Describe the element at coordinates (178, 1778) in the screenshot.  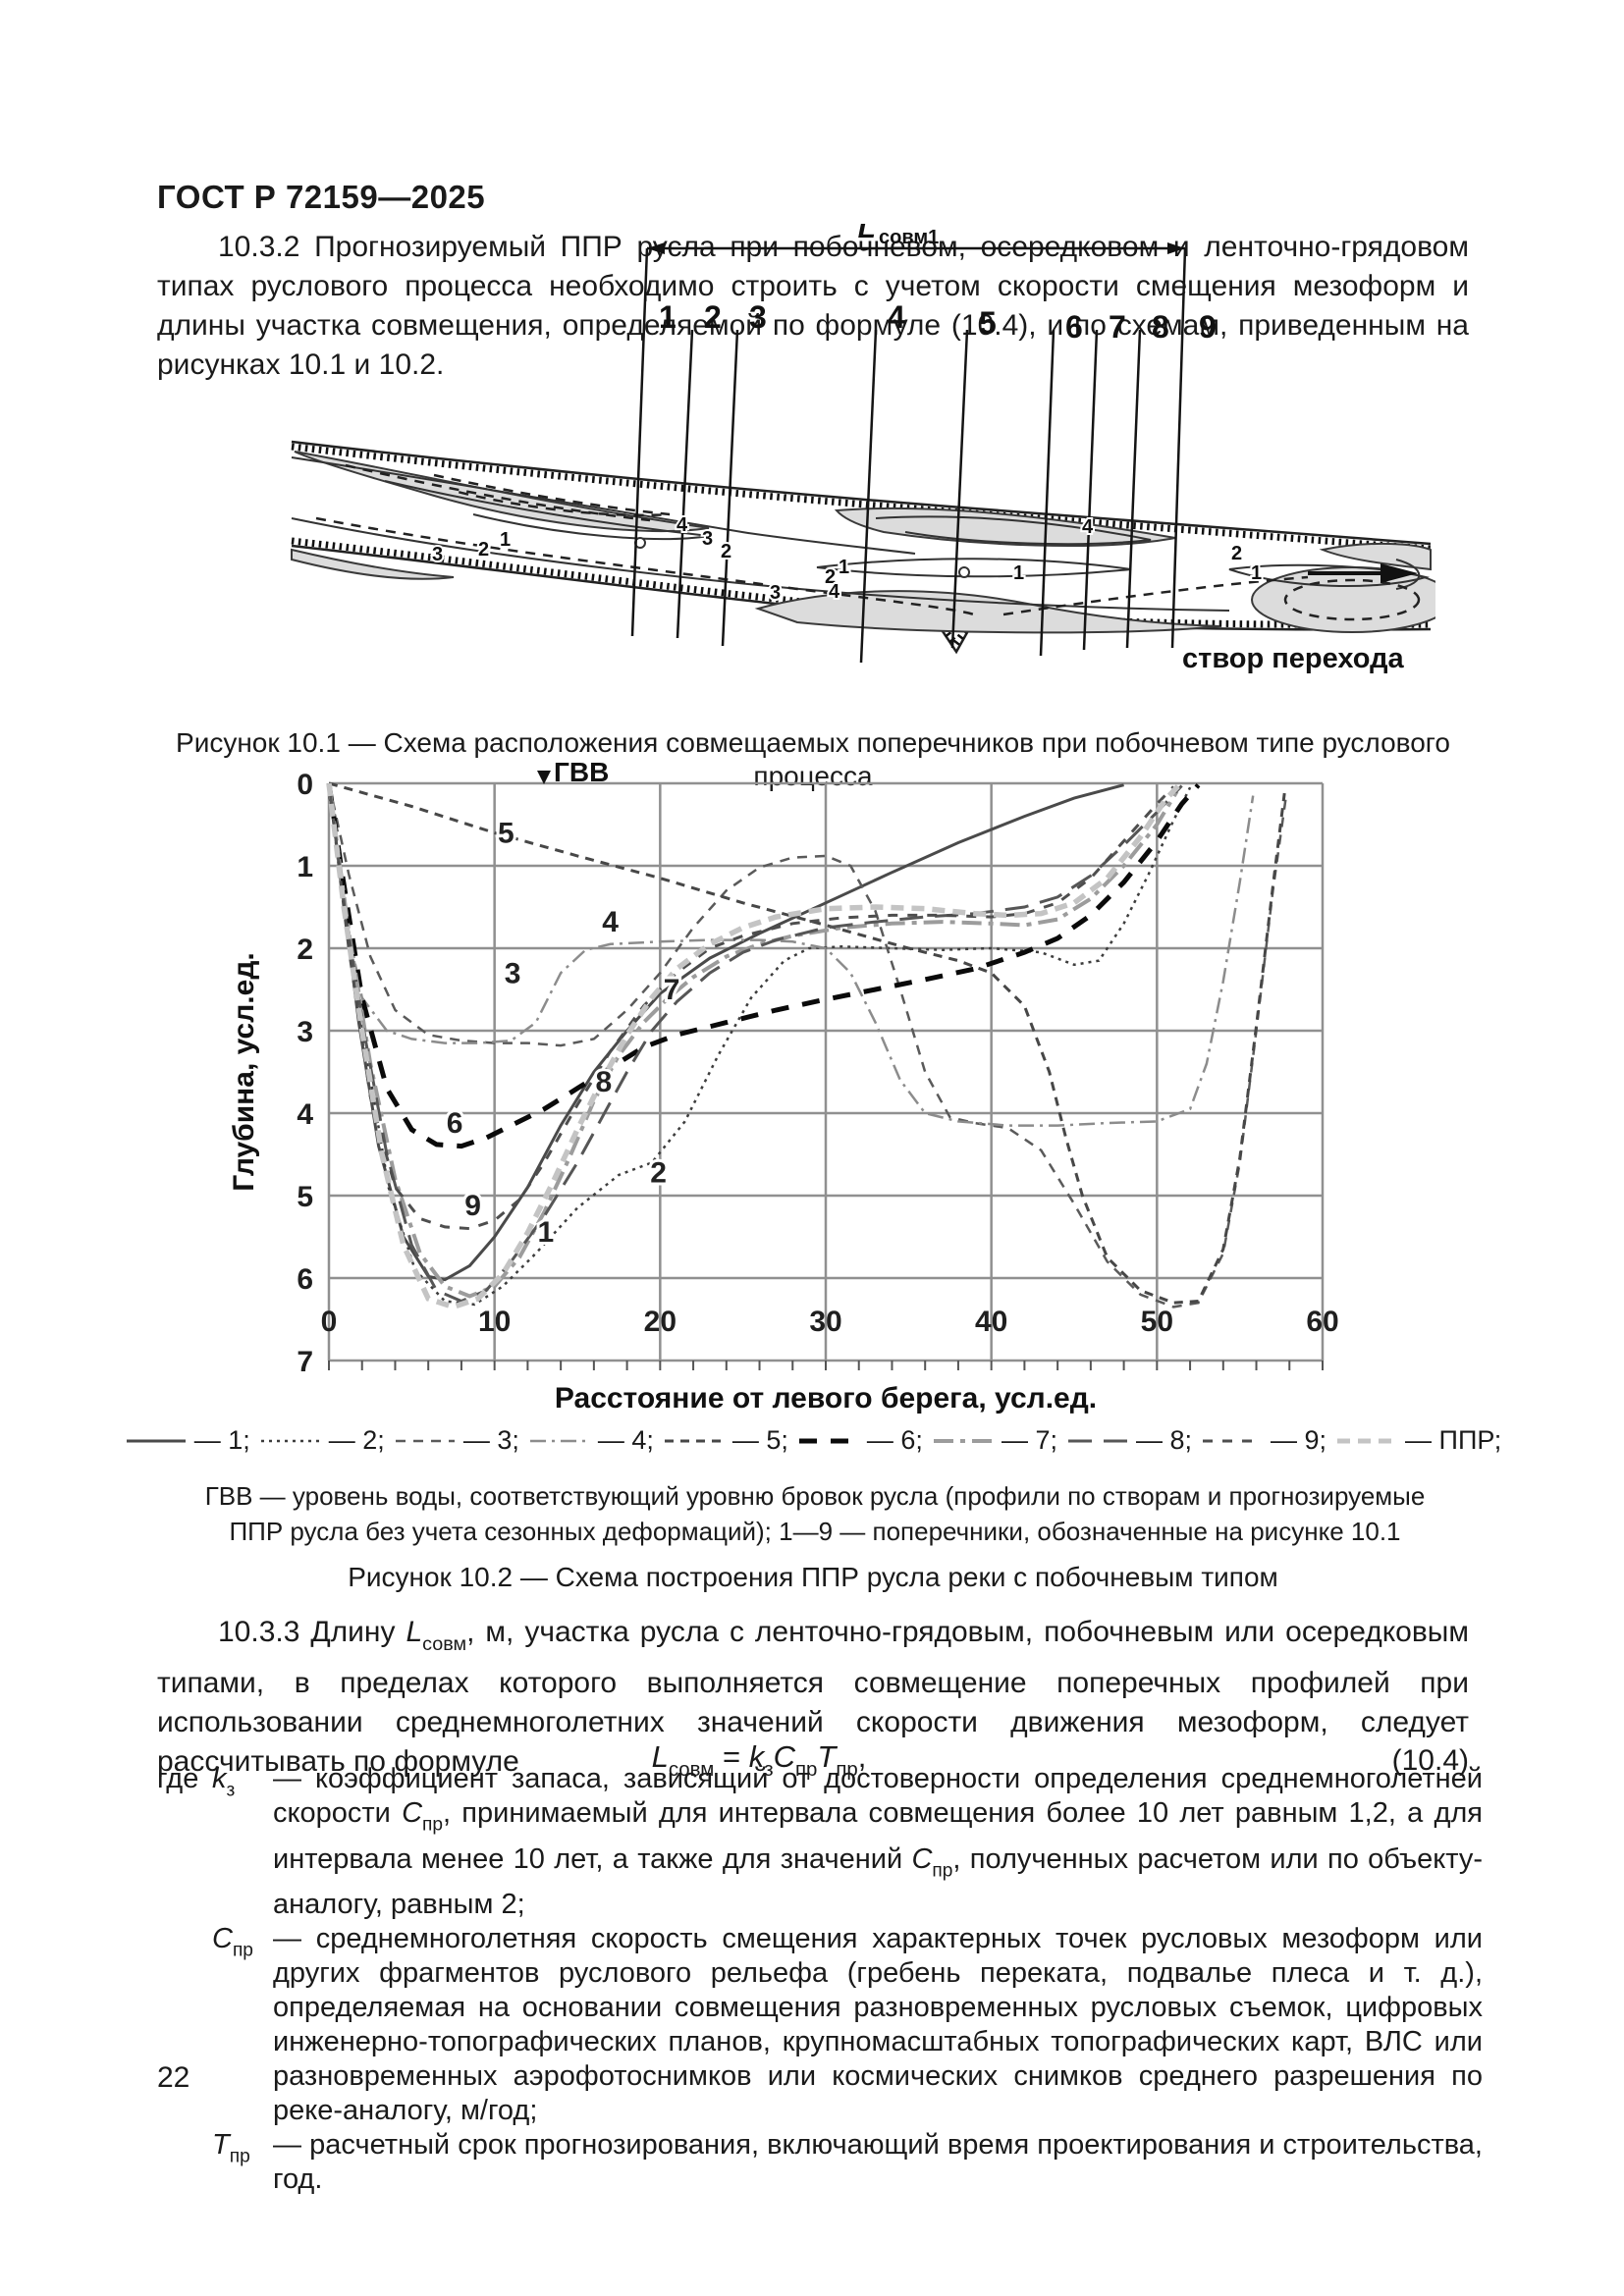
I see `where-label: где` at that location.